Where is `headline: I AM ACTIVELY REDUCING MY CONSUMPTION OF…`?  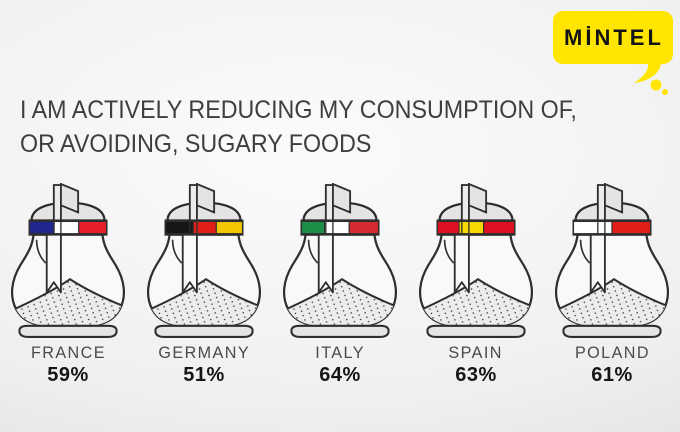
headline: I AM ACTIVELY REDUCING MY CONSUMPTION OF… is located at coordinates (298, 127).